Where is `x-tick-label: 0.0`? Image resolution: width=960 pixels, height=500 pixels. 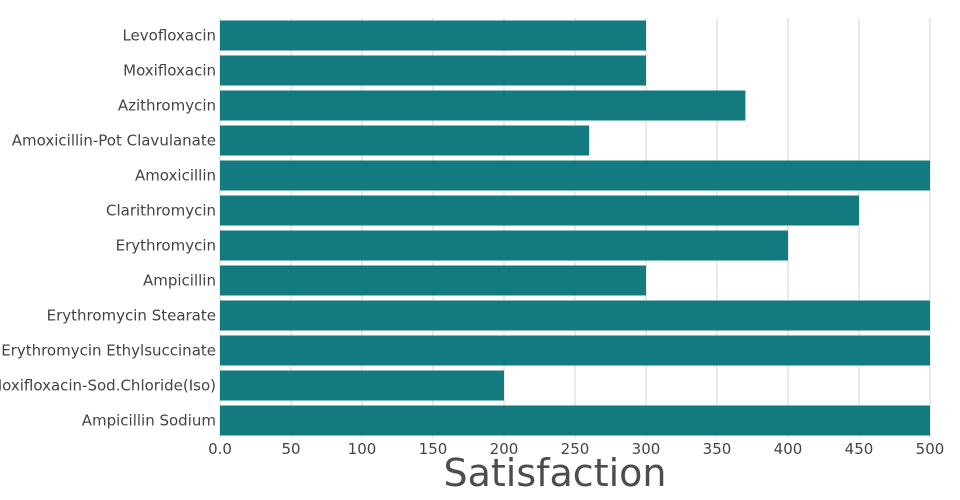
x-tick-label: 0.0 is located at coordinates (220, 449).